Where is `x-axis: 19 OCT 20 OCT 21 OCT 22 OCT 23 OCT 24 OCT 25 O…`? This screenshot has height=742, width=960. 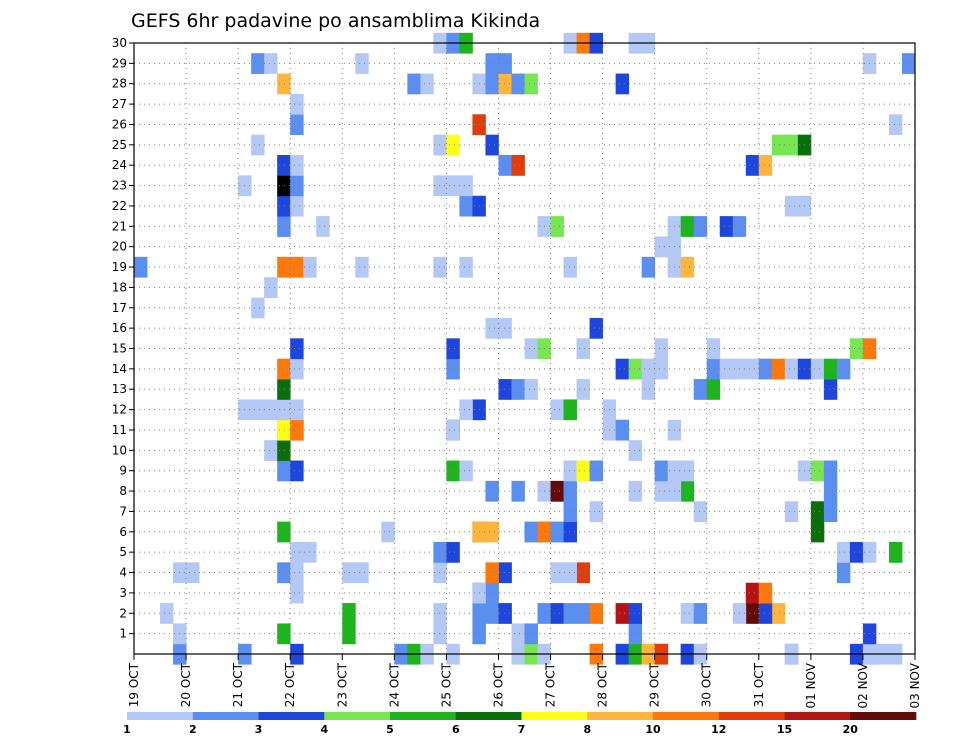 x-axis: 19 OCT 20 OCT 21 OCT 22 OCT 23 OCT 24 OCT 25 O… is located at coordinates (524, 681).